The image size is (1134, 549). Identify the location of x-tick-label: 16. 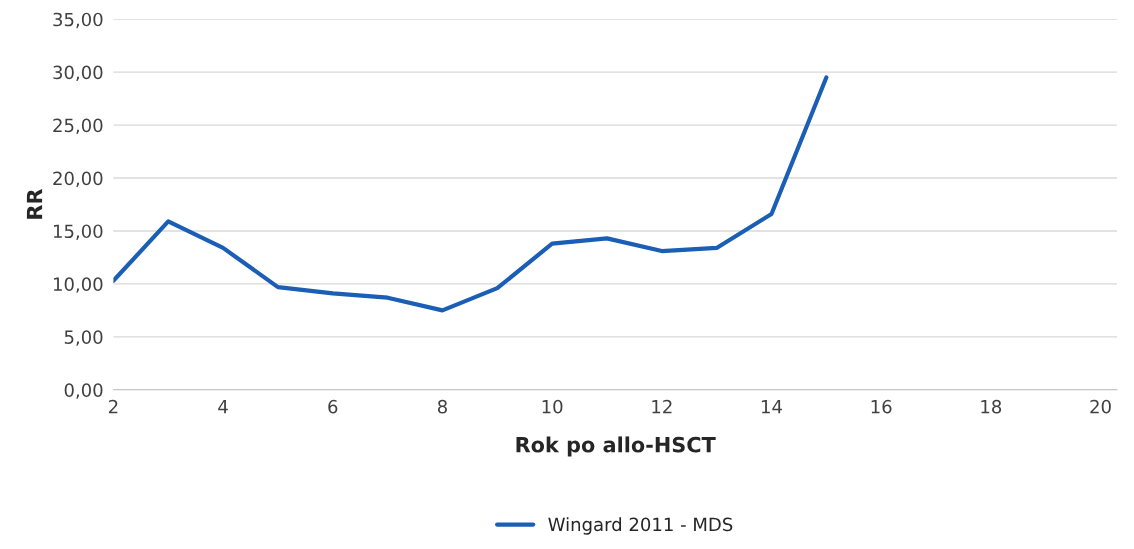
(881, 406).